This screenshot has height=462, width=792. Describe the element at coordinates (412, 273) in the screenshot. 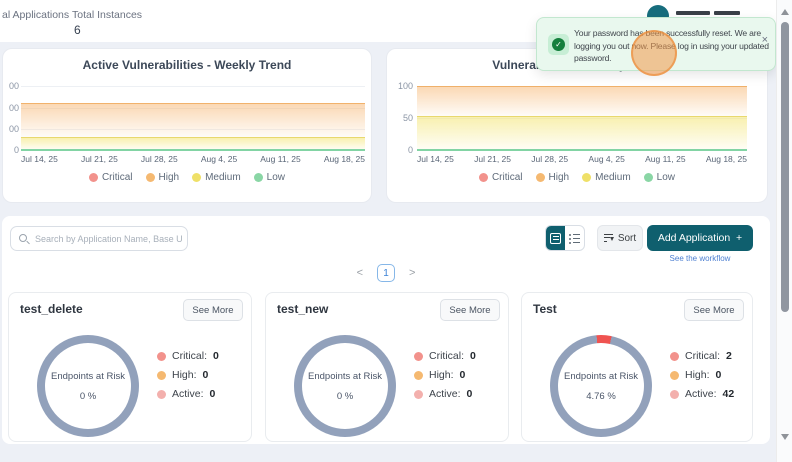

I see `next-page-arrow: >` at that location.